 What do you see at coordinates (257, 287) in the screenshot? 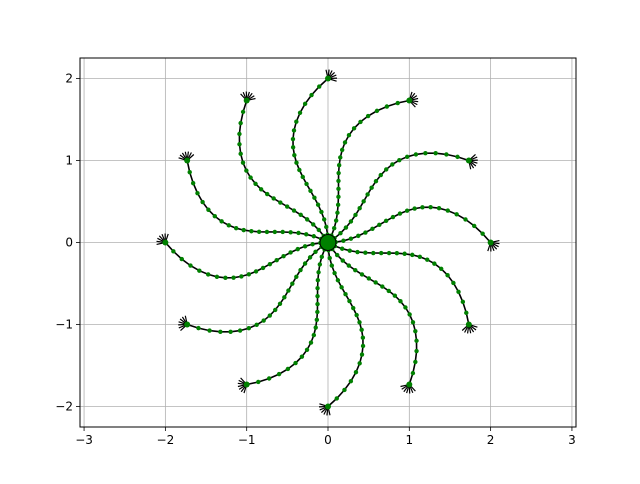
I see `arm-line` at bounding box center [257, 287].